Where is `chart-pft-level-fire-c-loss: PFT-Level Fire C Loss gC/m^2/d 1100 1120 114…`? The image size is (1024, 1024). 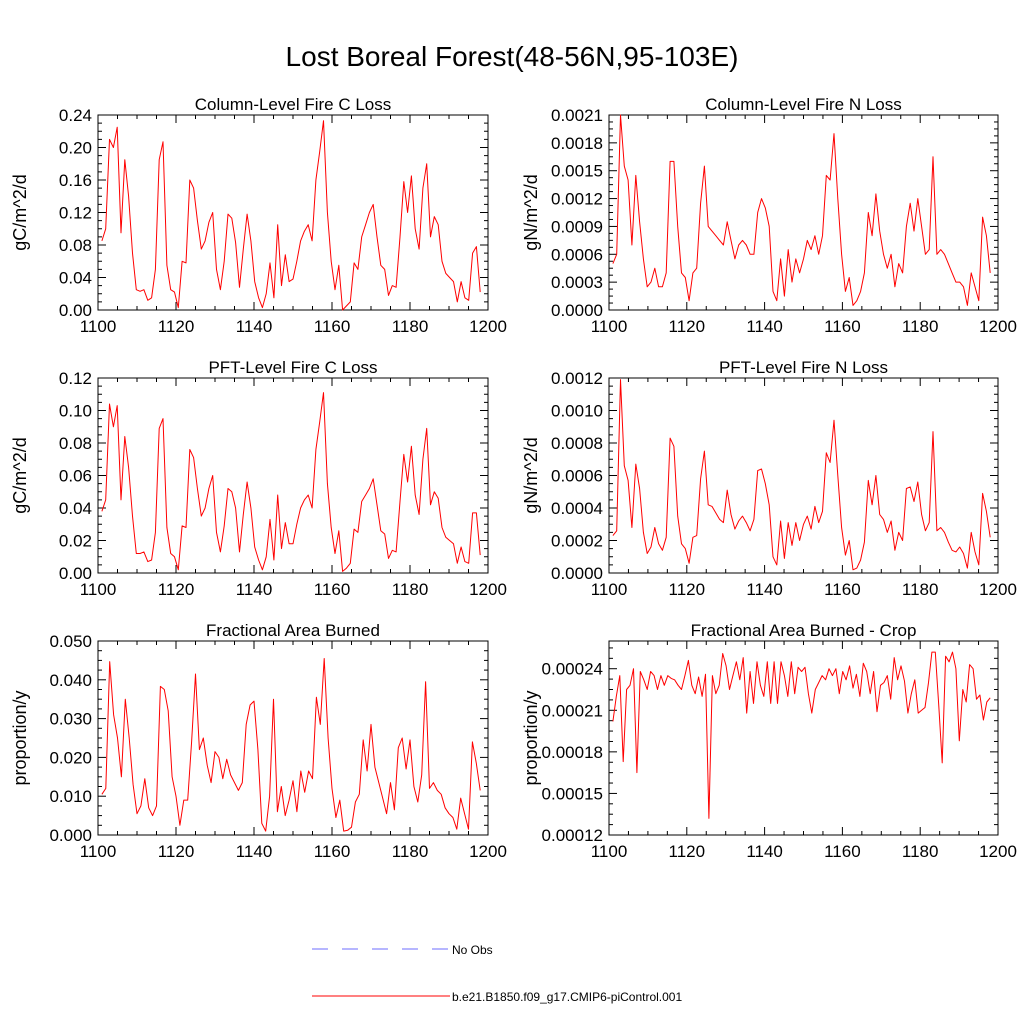
chart-pft-level-fire-c-loss: PFT-Level Fire C Loss gC/m^2/d 1100 1120 114… is located at coordinates (258, 478).